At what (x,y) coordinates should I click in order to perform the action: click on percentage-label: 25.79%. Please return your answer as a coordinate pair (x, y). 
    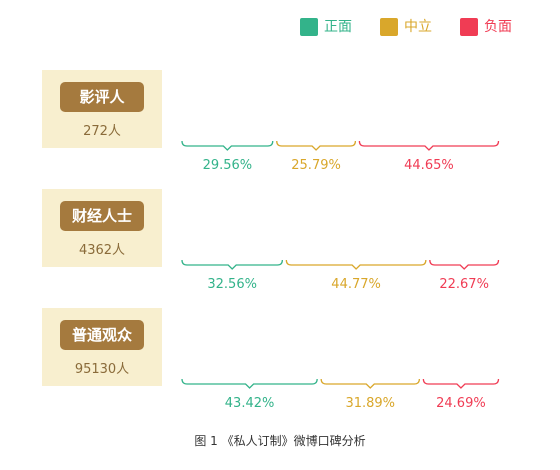
    Looking at the image, I should click on (316, 165).